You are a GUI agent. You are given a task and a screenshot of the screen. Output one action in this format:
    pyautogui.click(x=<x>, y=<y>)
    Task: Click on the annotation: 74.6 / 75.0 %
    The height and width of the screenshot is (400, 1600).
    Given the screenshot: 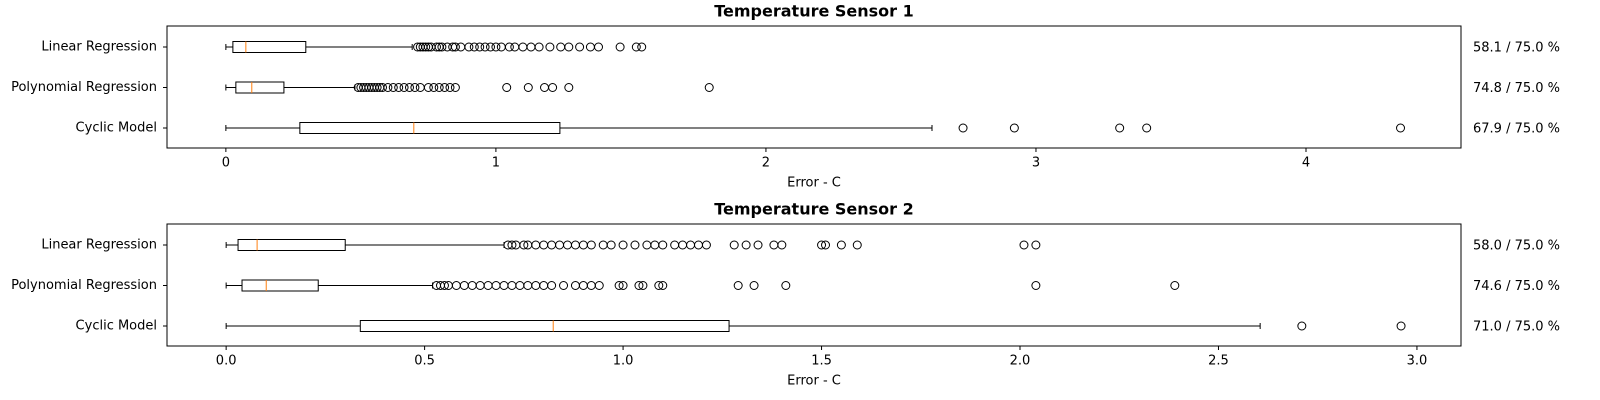 What is the action you would take?
    pyautogui.click(x=1516, y=286)
    